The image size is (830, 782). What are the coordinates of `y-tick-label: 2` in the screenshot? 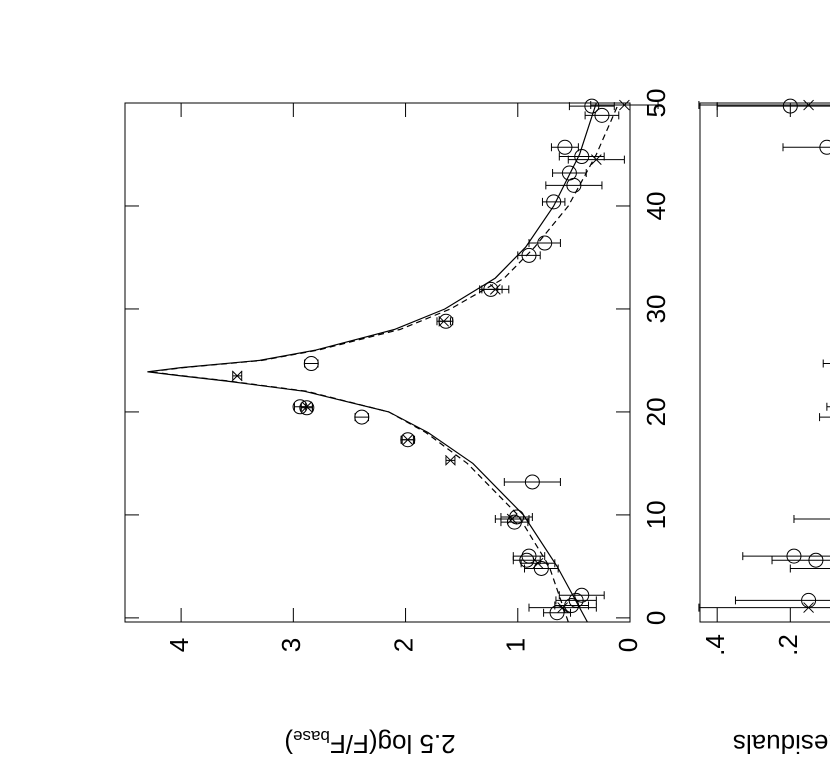 It's located at (403, 645).